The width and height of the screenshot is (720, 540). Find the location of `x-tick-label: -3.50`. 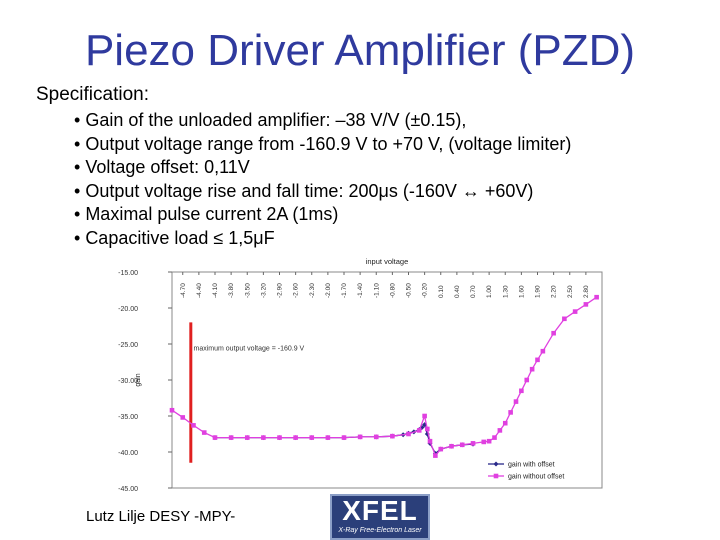

x-tick-label: -3.50 is located at coordinates (247, 290).